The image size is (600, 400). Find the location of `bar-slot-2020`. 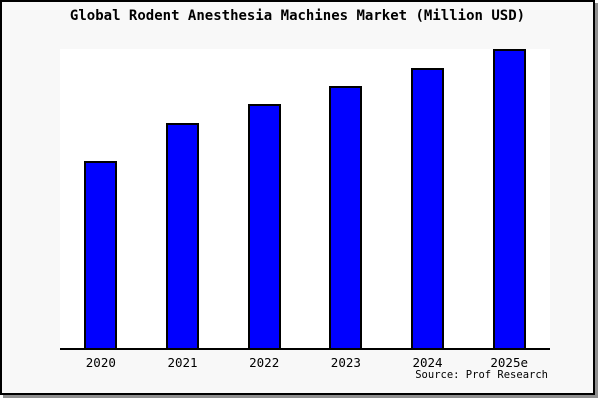

bar-slot-2020 is located at coordinates (101, 198).